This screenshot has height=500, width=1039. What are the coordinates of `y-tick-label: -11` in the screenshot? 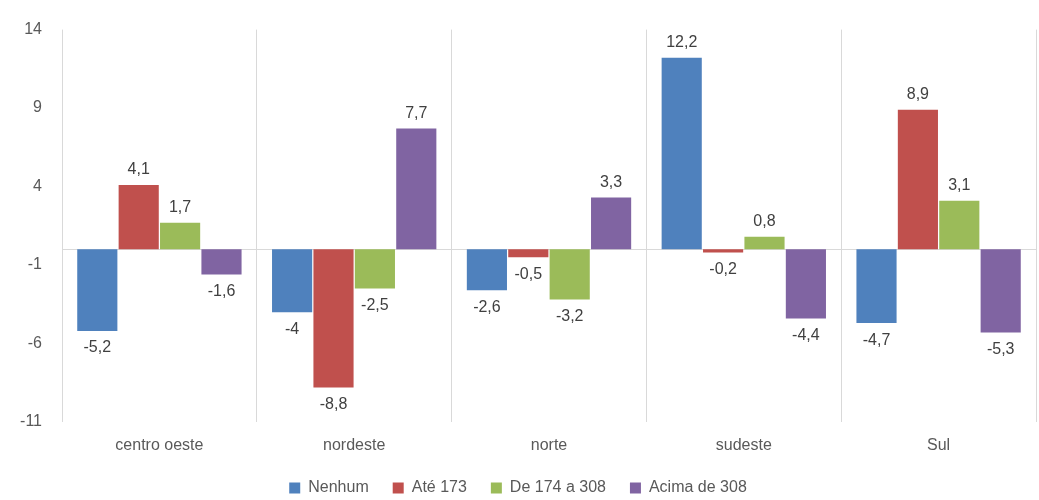 It's located at (31, 421).